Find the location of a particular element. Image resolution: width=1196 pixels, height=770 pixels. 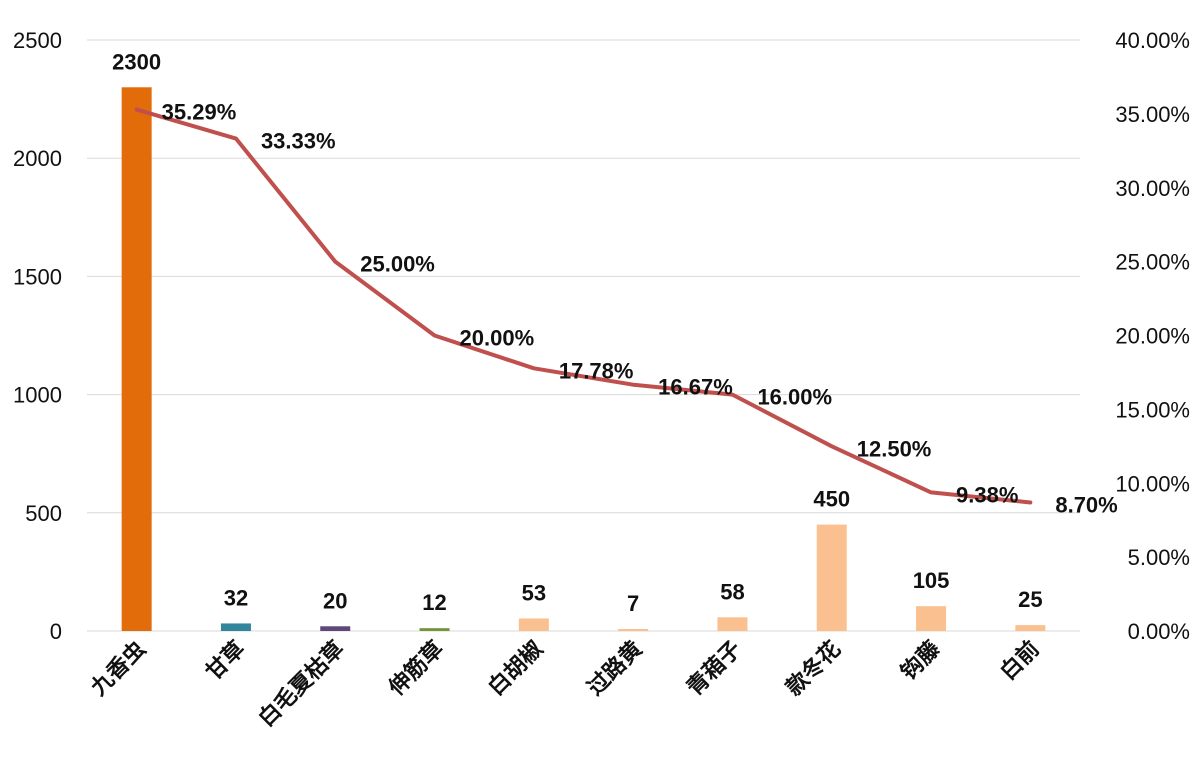

category-label: 九香虫 is located at coordinates (118, 669).